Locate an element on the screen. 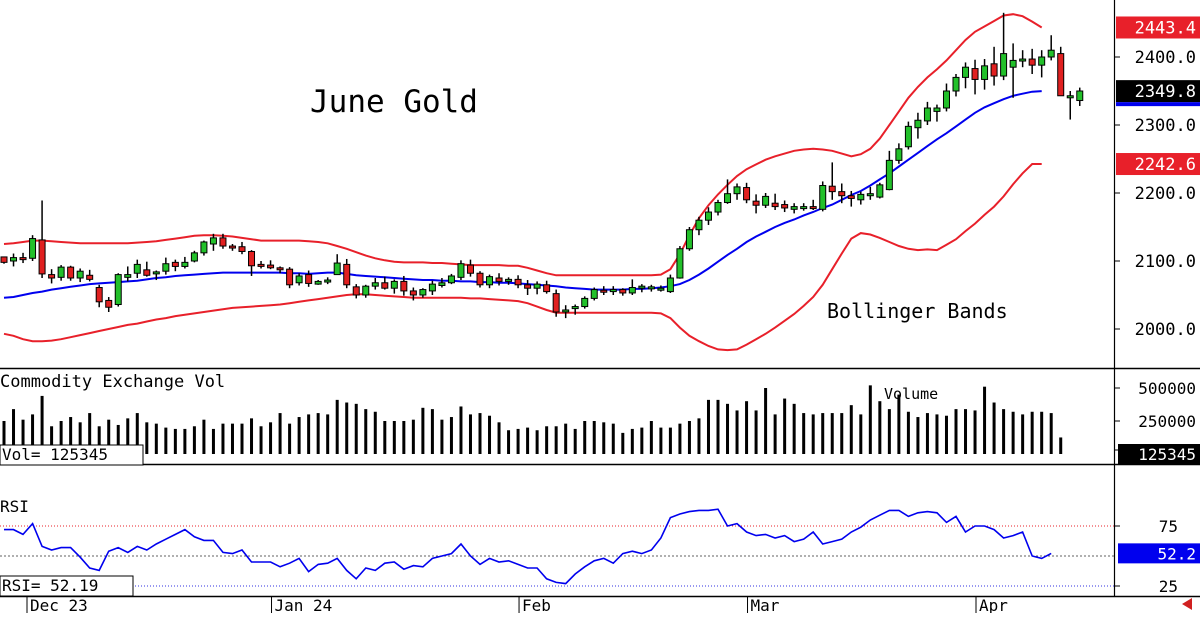 This screenshot has height=618, width=1200. price-tick-label: 2000.0 is located at coordinates (1165, 330).